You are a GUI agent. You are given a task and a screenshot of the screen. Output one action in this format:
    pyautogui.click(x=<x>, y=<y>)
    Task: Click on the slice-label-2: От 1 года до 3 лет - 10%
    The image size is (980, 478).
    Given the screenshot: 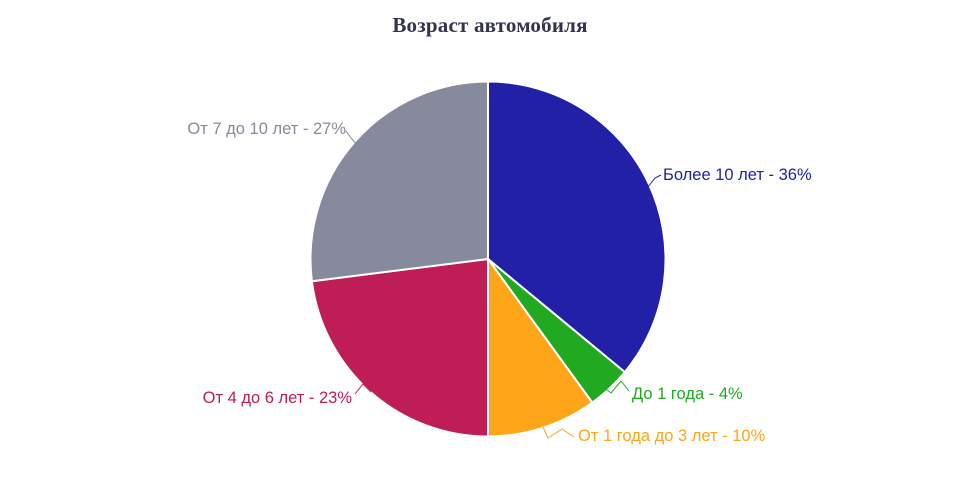 What is the action you would take?
    pyautogui.click(x=672, y=436)
    